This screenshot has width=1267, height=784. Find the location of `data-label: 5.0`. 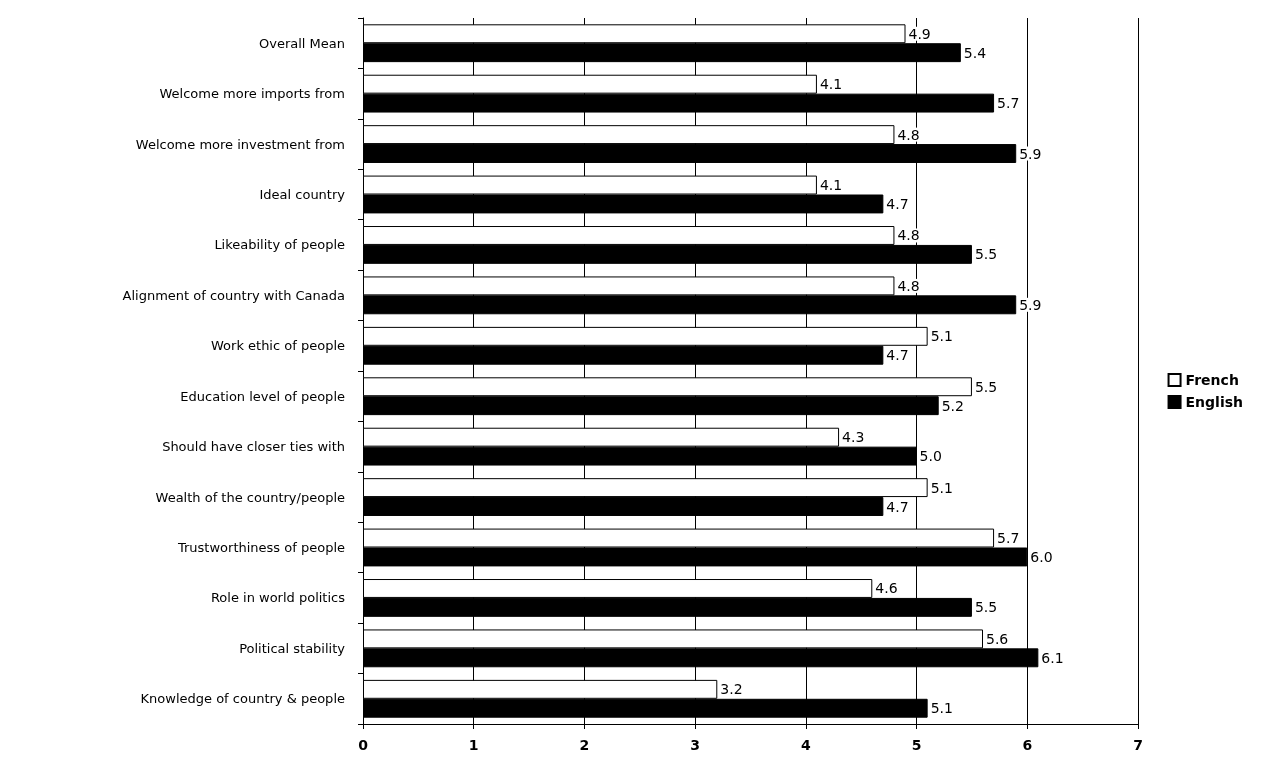

data-label: 5.0 is located at coordinates (930, 456).